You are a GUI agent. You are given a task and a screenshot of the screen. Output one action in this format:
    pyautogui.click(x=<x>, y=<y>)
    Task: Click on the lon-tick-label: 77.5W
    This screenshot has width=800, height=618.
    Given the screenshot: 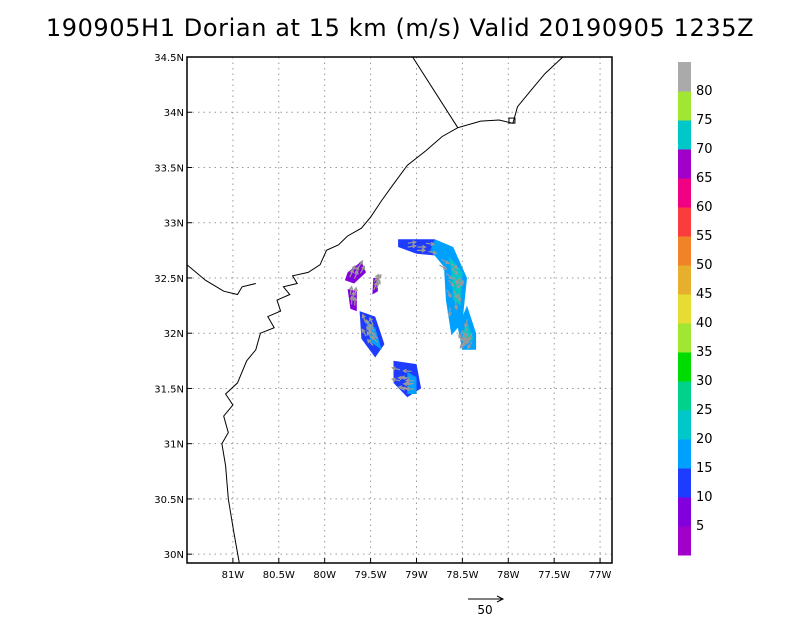 What is the action you would take?
    pyautogui.click(x=554, y=575)
    